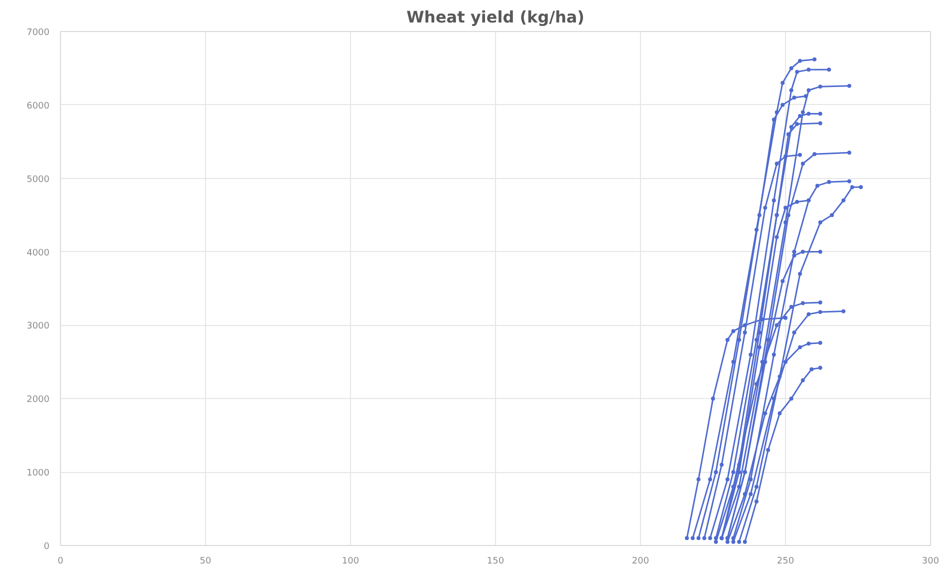 The height and width of the screenshot is (575, 950). What do you see at coordinates (47, 547) in the screenshot?
I see `y-tick-label: 0` at bounding box center [47, 547].